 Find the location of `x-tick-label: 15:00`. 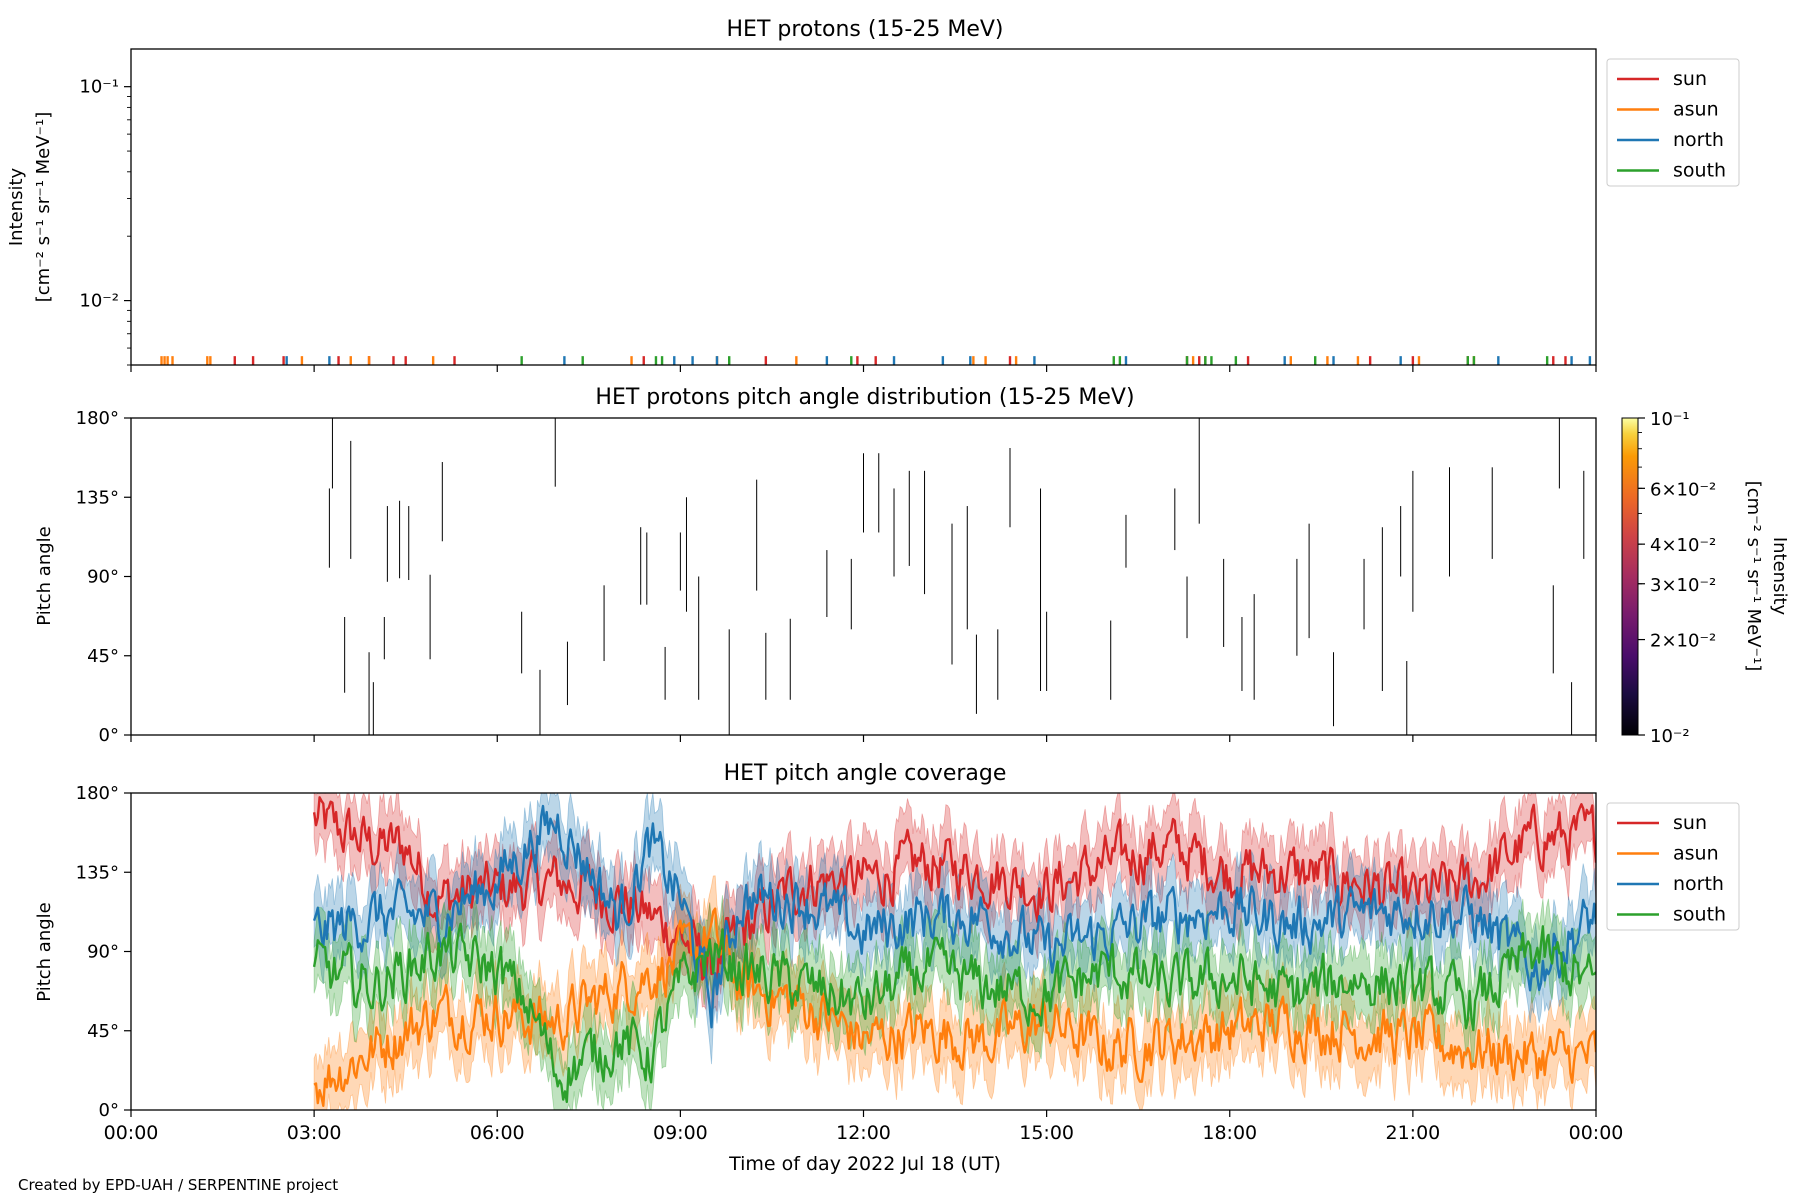

x-tick-label: 15:00 is located at coordinates (1046, 1133).